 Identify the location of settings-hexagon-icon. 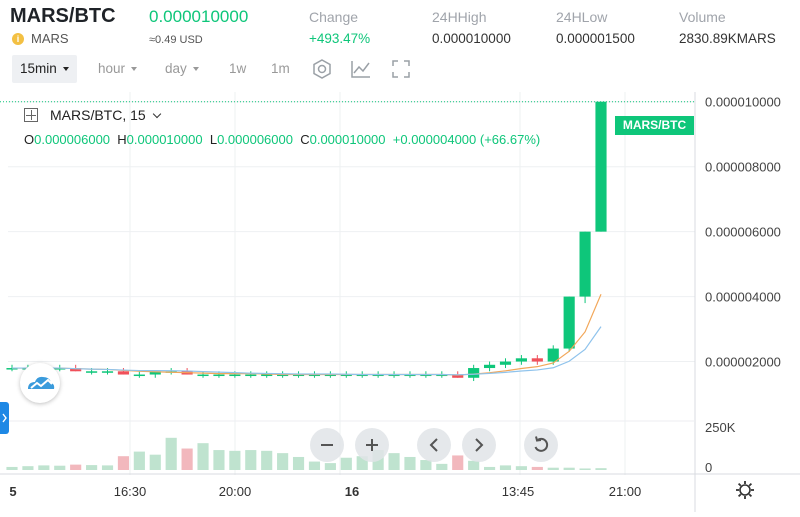
(322, 69).